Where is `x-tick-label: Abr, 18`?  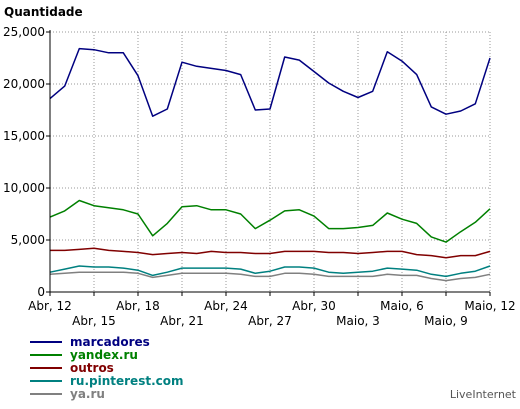 x-tick-label: Abr, 18 is located at coordinates (138, 306).